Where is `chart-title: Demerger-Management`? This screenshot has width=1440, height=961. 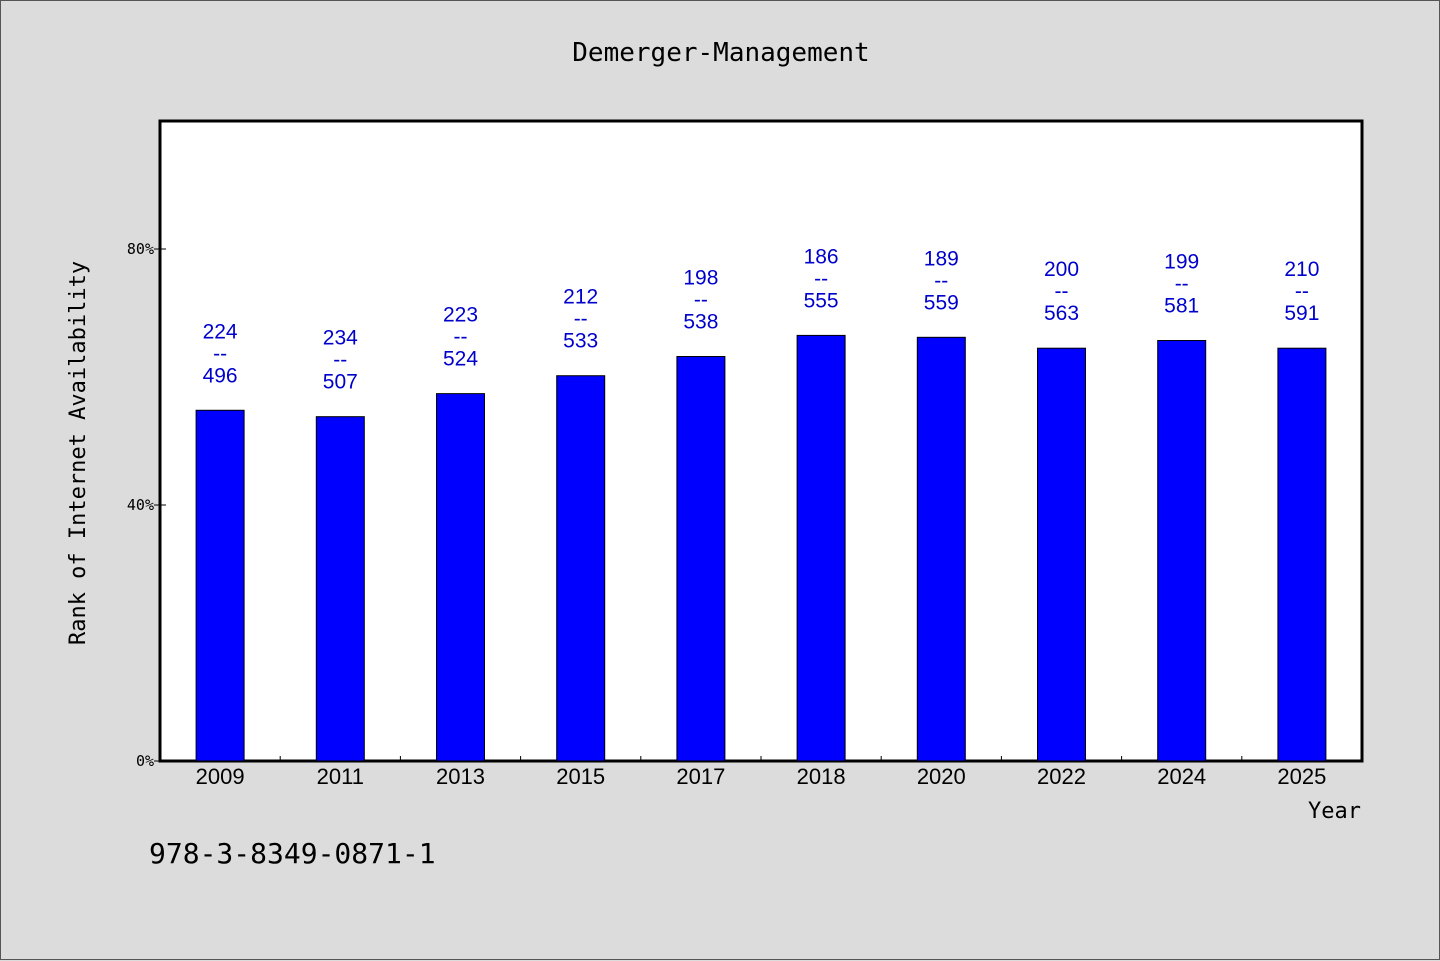 chart-title: Demerger-Management is located at coordinates (720, 53).